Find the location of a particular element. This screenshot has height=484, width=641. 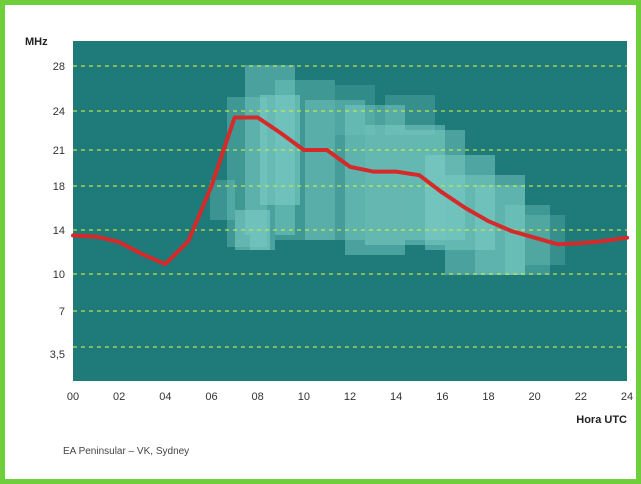

x-tick-label: 04 is located at coordinates (165, 397).